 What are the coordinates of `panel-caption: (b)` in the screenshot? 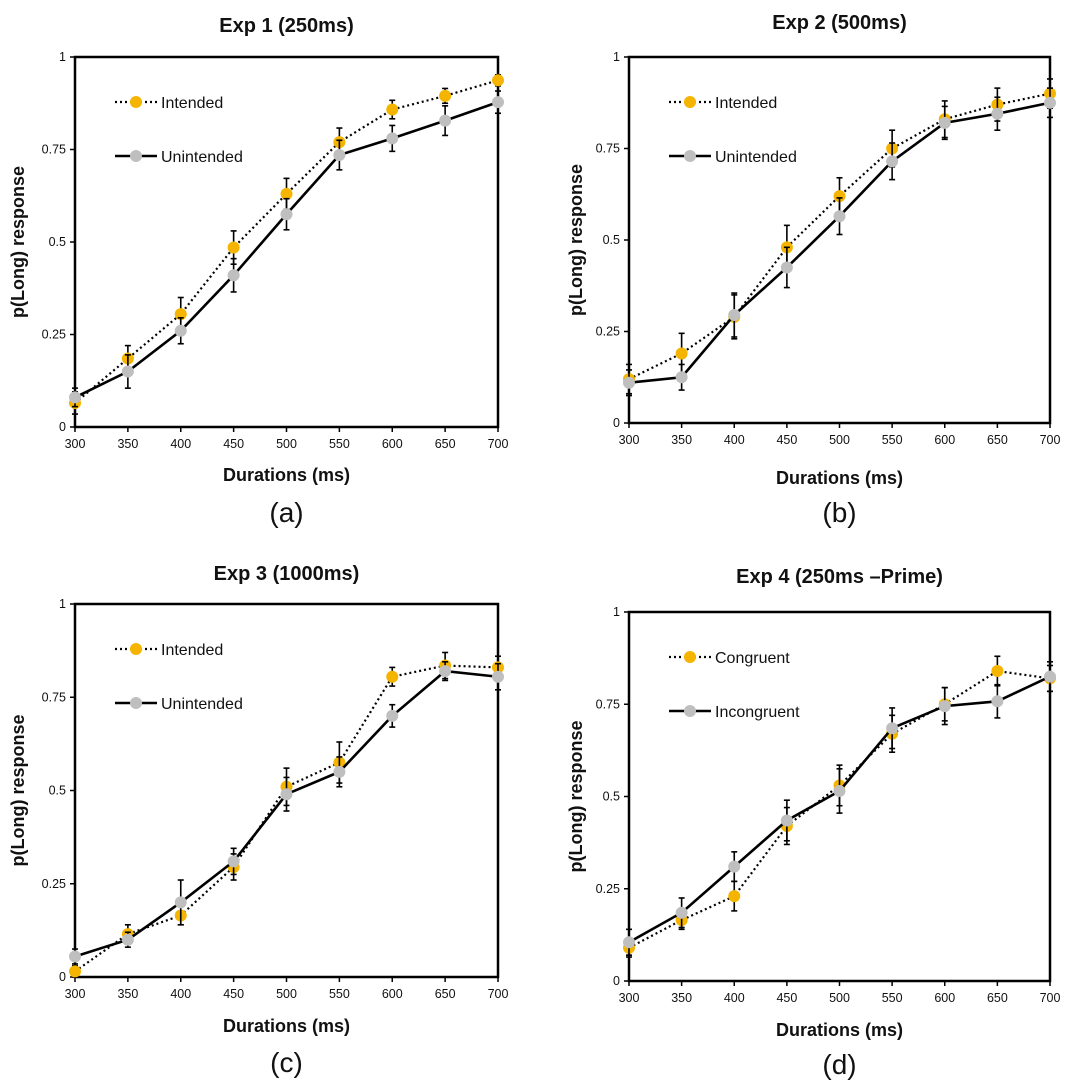 It's located at (839, 512).